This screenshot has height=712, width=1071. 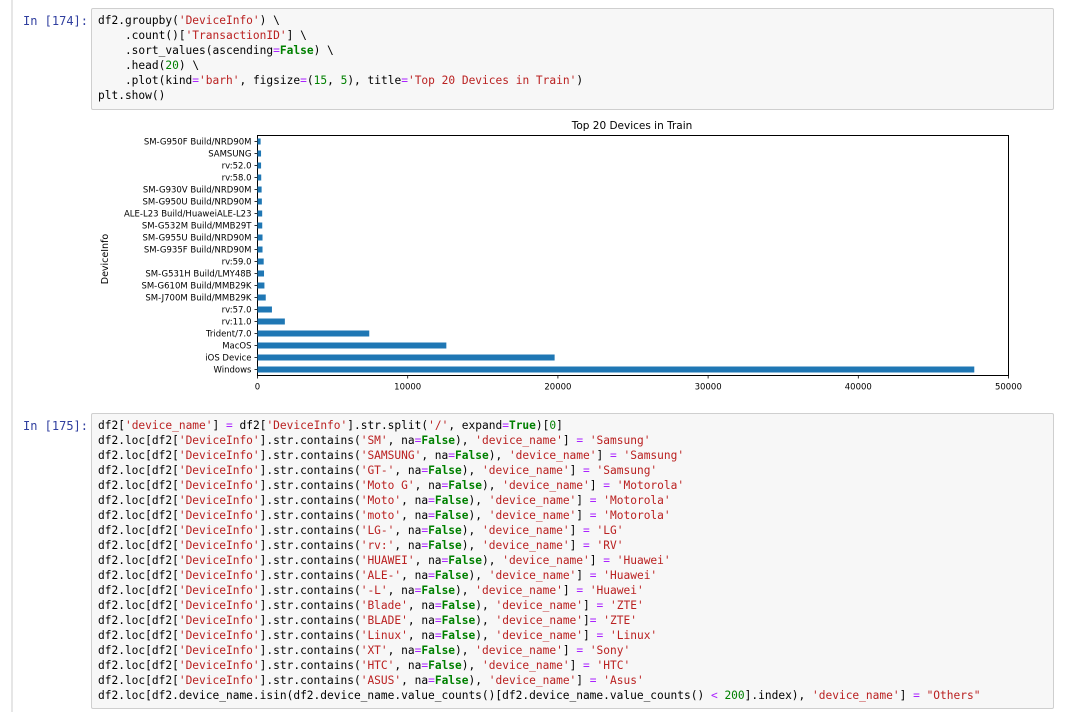 I want to click on code-line: df2.groupby('DeviceInfo') \, so click(x=340, y=20).